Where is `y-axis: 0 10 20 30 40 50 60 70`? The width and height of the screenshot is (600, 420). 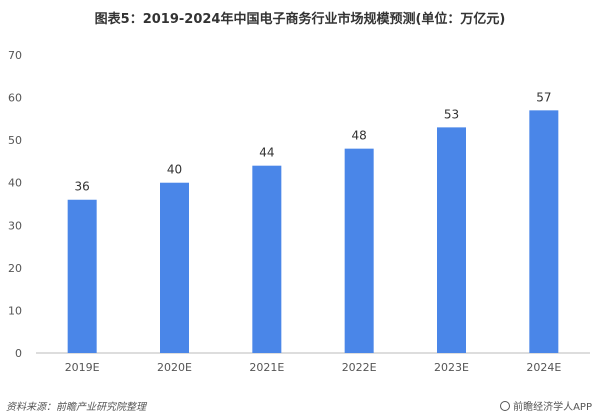 y-axis: 0 10 20 30 40 50 60 70 is located at coordinates (15, 204).